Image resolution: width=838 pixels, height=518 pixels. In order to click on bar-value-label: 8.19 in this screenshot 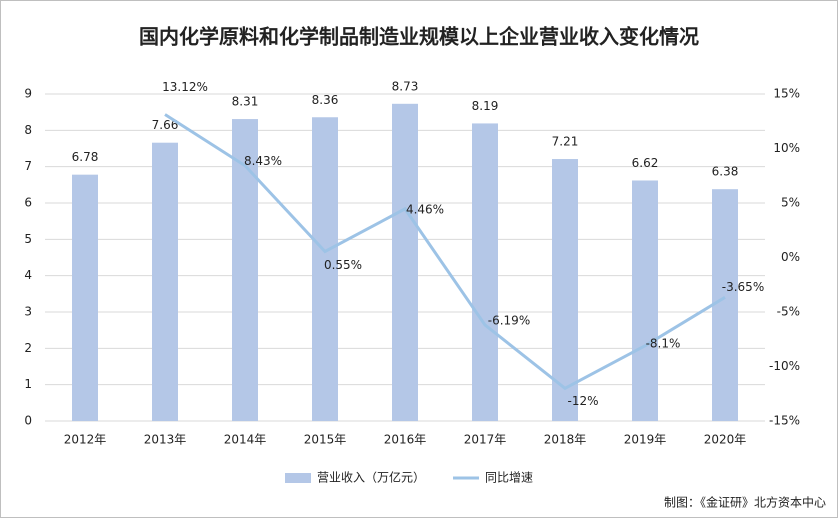, I will do `click(485, 106)`.